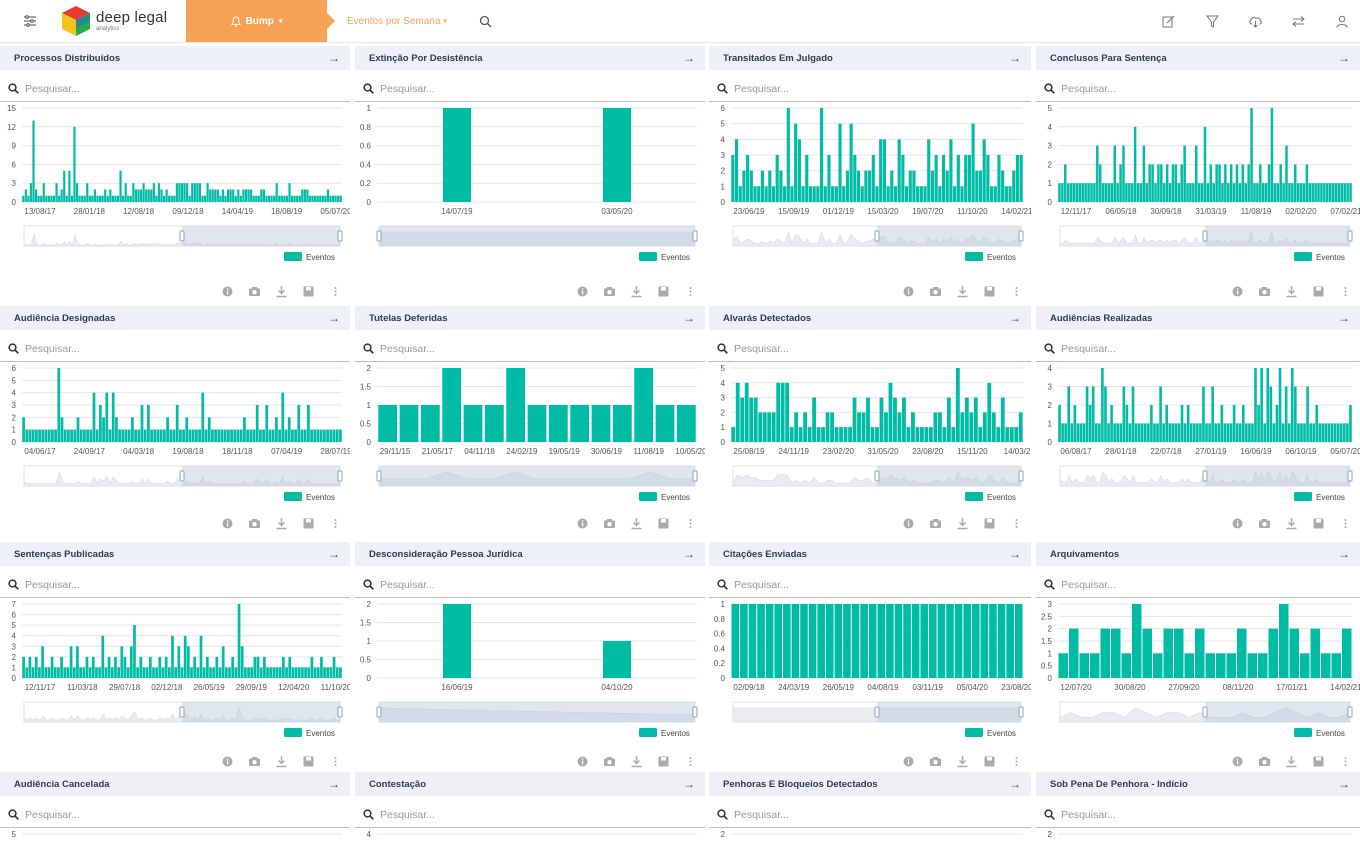  I want to click on arrow-right-icon: →, so click(1344, 554).